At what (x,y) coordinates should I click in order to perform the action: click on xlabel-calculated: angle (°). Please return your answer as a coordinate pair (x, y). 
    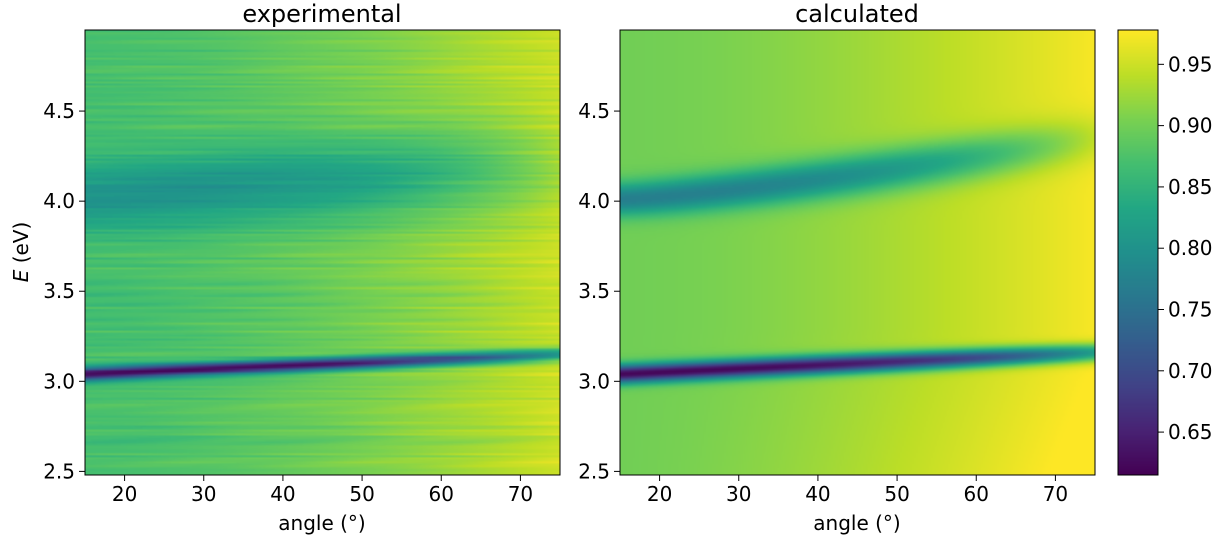
    Looking at the image, I should click on (856, 523).